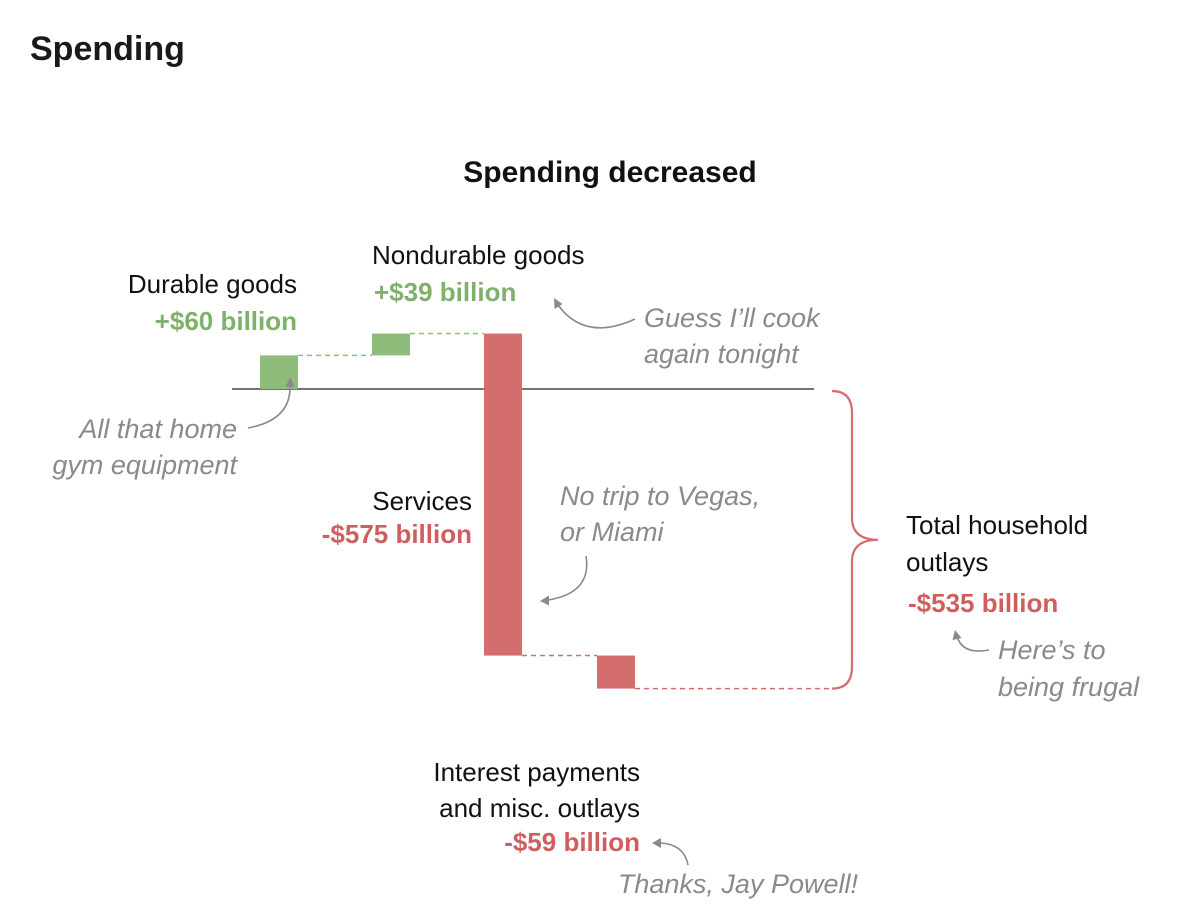  What do you see at coordinates (503, 494) in the screenshot?
I see `bar-services` at bounding box center [503, 494].